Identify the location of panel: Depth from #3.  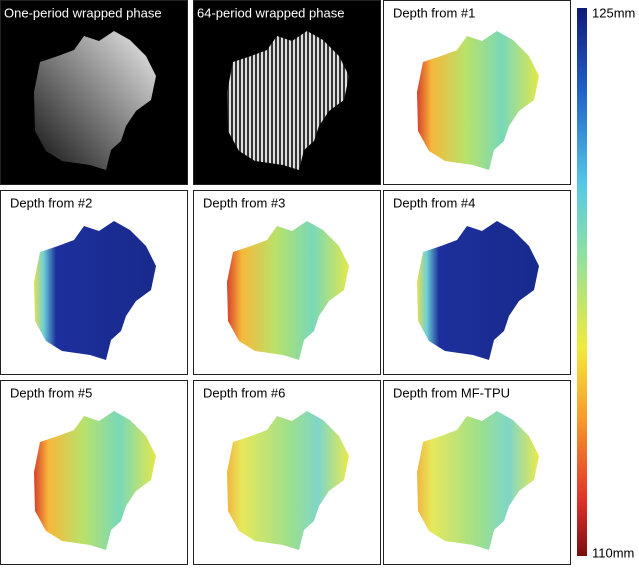
(287, 282).